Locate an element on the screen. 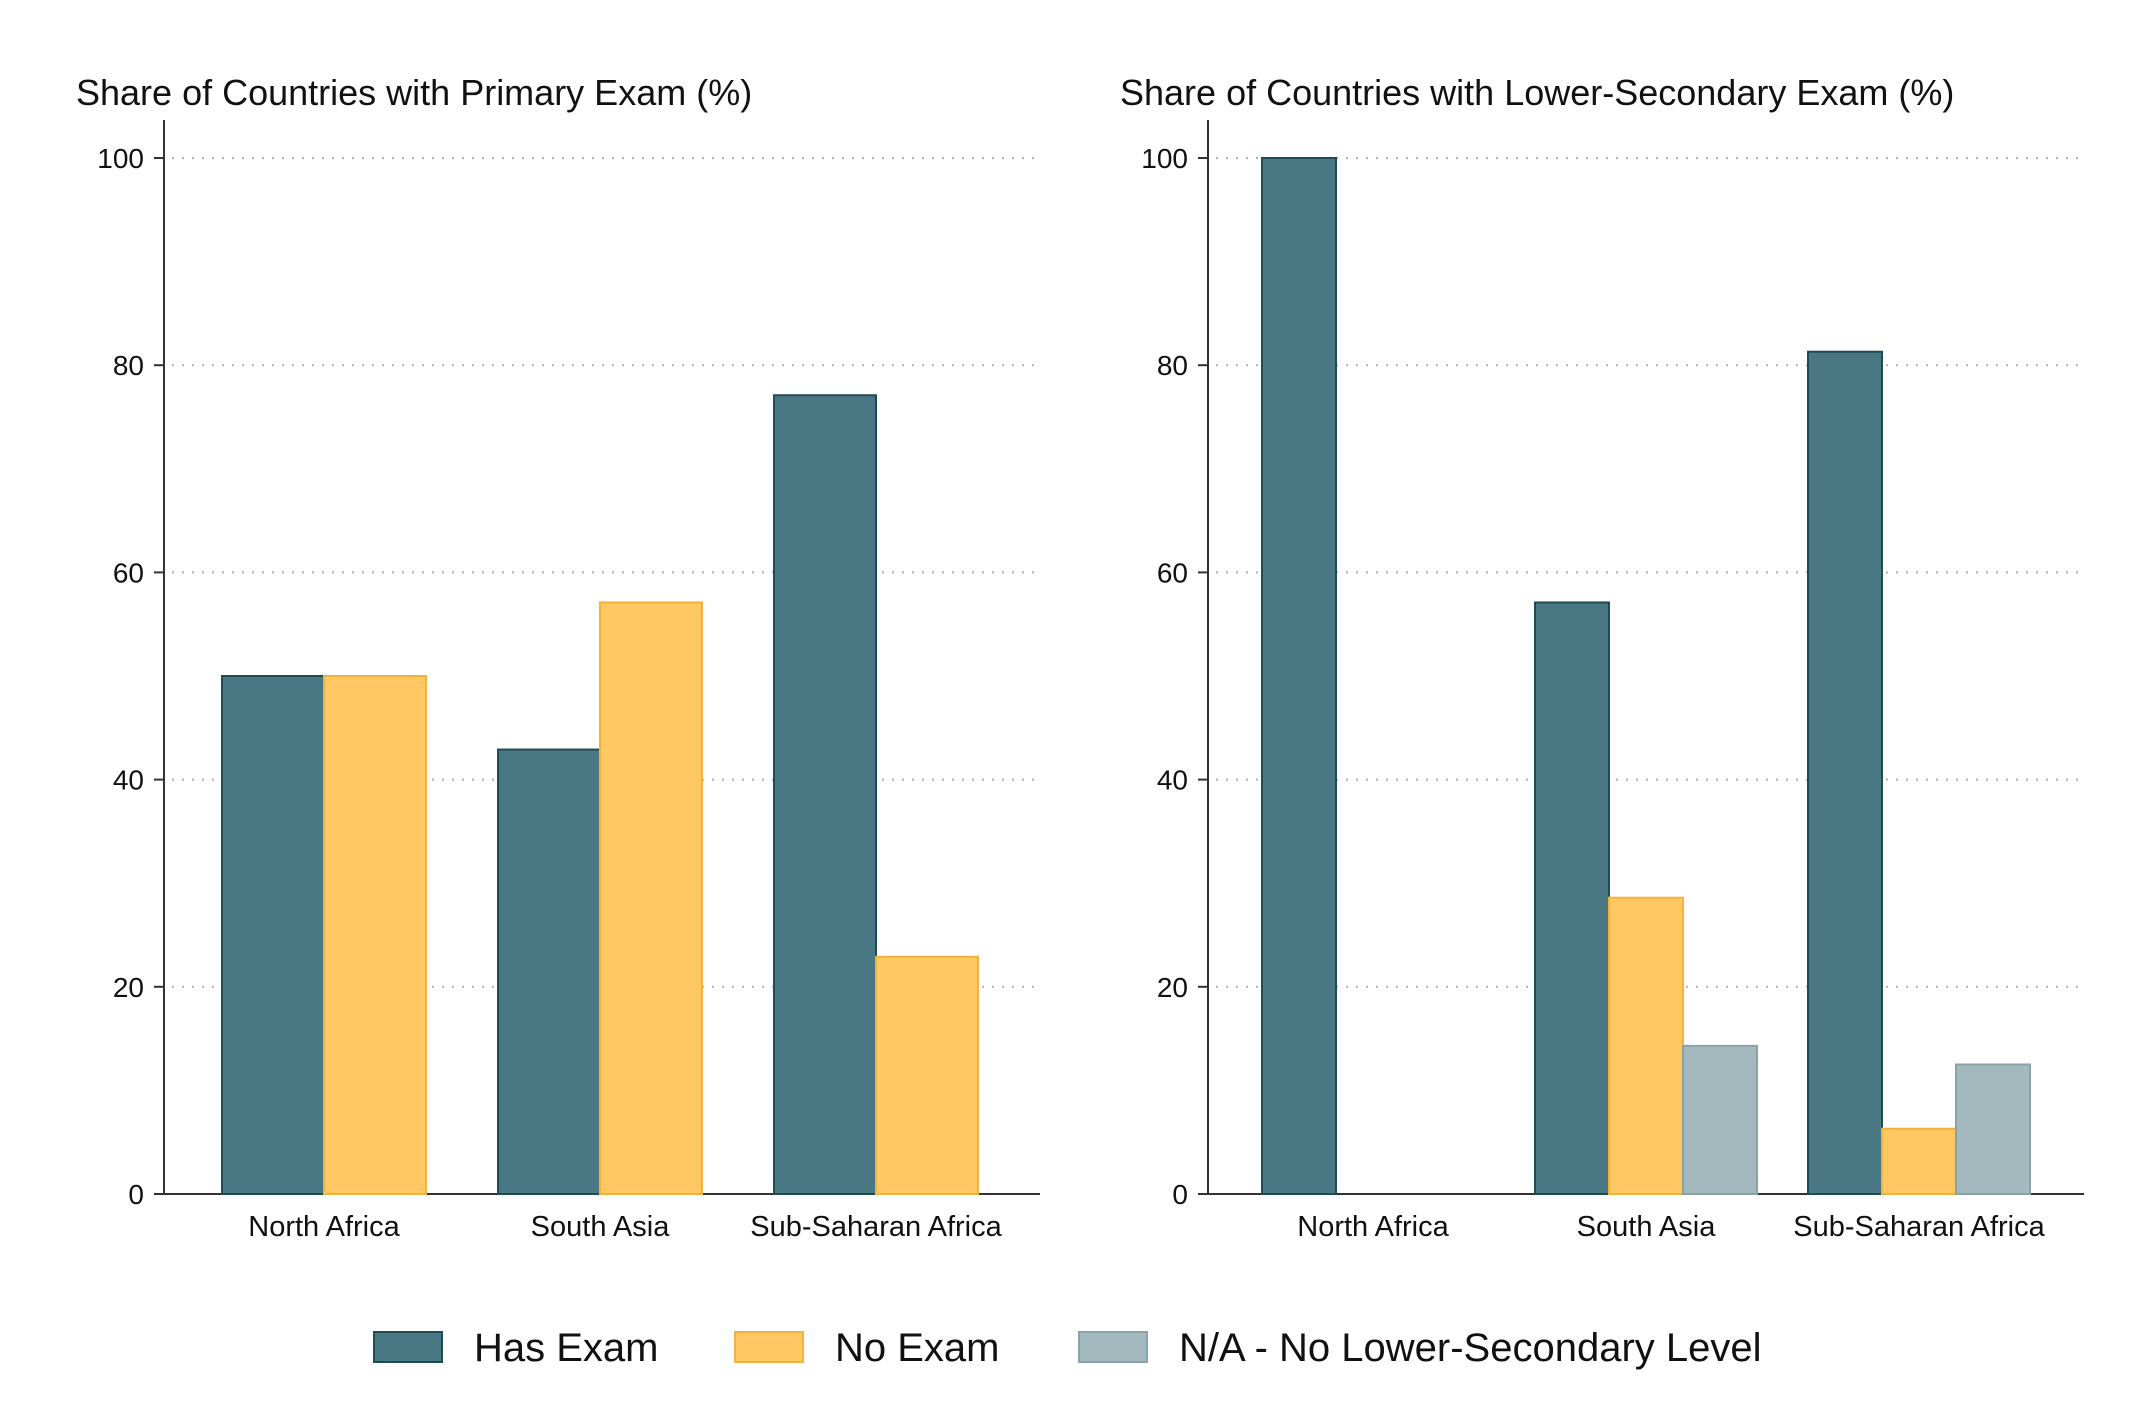 This screenshot has width=2136, height=1424. chart2-category-label: South Asia is located at coordinates (1647, 1227).